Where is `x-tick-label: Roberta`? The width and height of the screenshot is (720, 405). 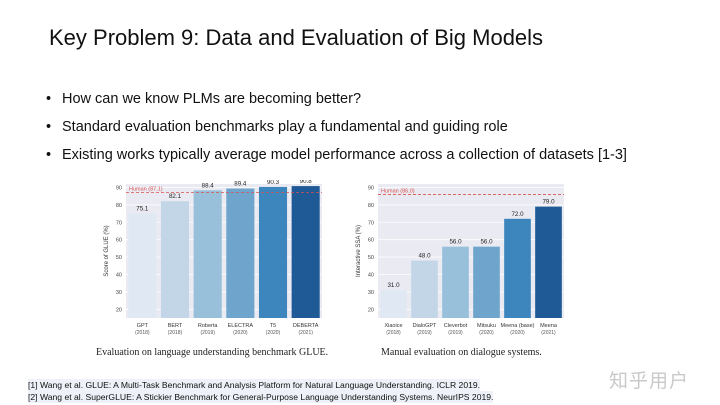
x-tick-label: Roberta is located at coordinates (208, 326).